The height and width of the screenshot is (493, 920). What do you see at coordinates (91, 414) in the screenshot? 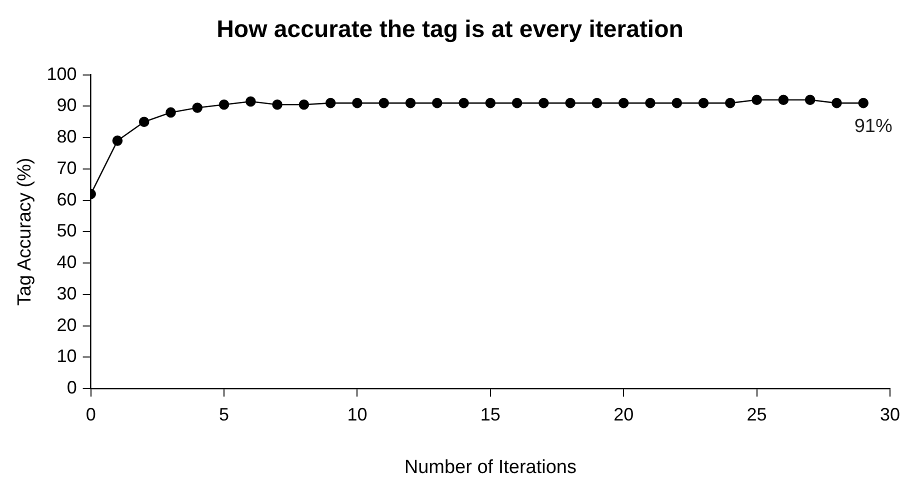
I see `x-tick-label: 0` at bounding box center [91, 414].